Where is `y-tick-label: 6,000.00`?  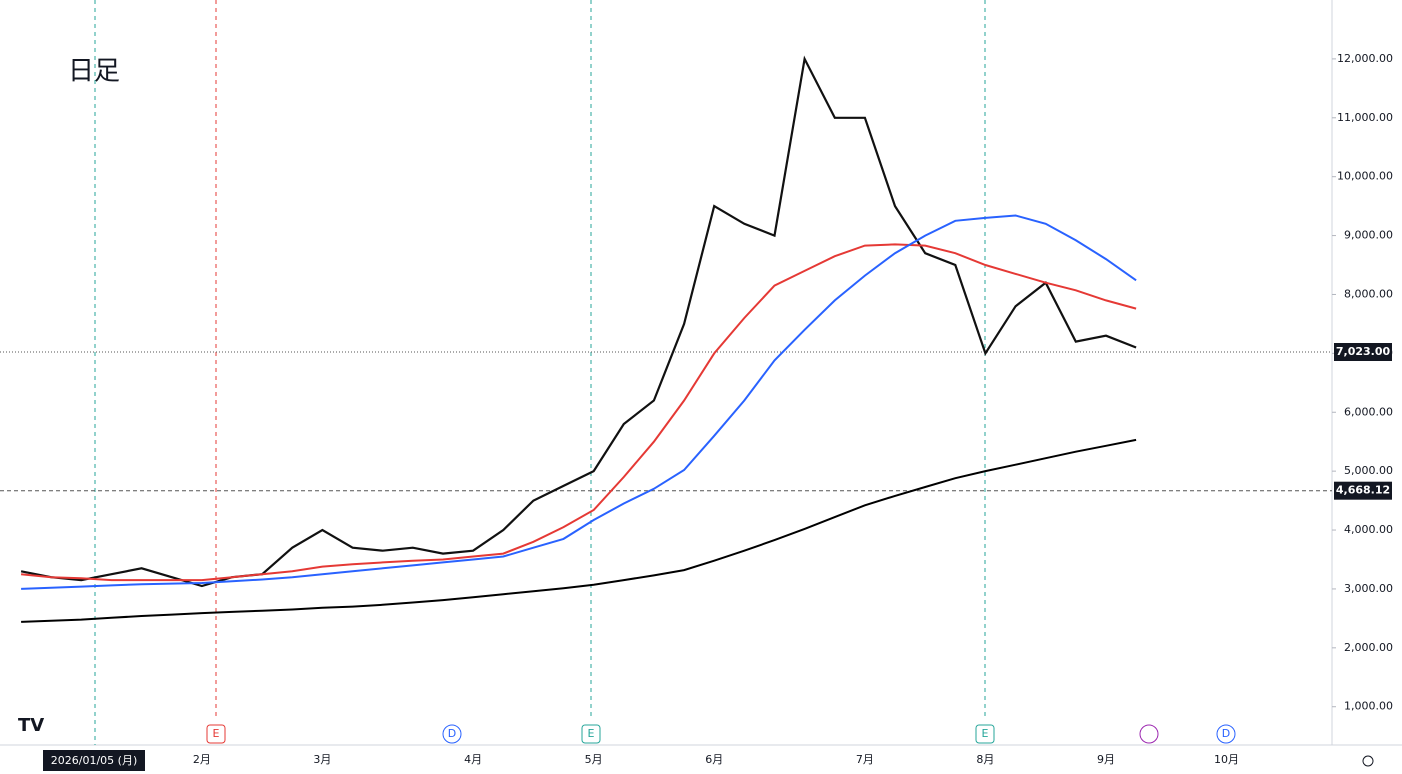
y-tick-label: 6,000.00 is located at coordinates (1368, 411).